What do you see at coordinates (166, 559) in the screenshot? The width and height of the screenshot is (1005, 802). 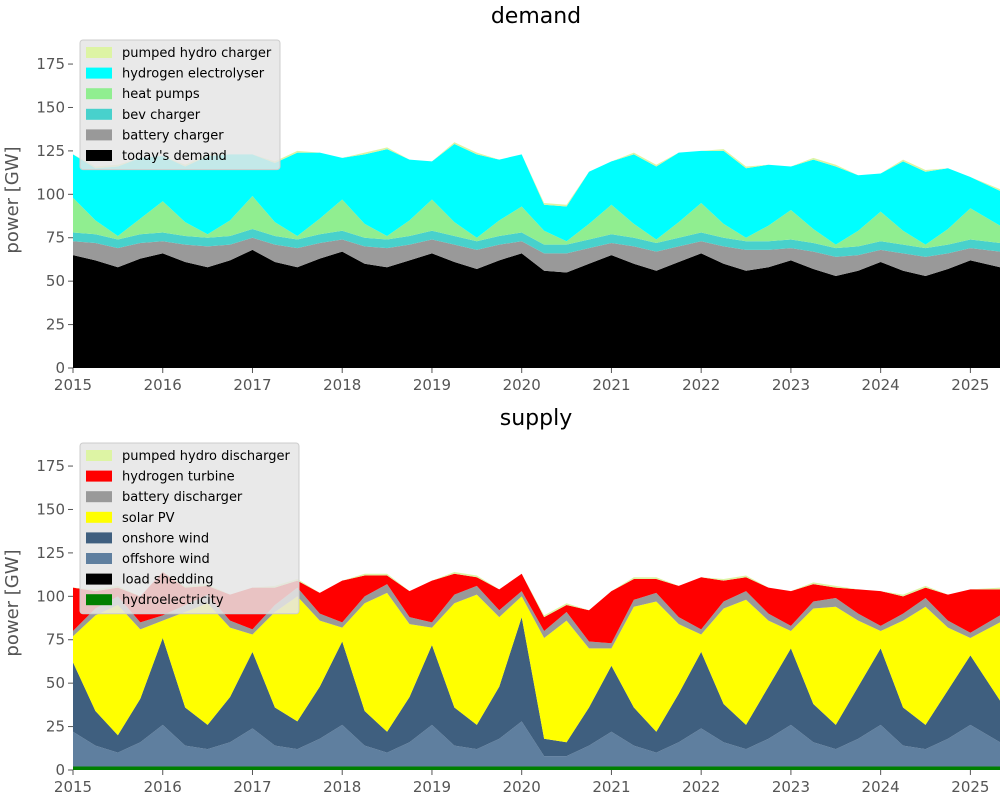 I see `legend-label-offshore-wind: offshore wind` at bounding box center [166, 559].